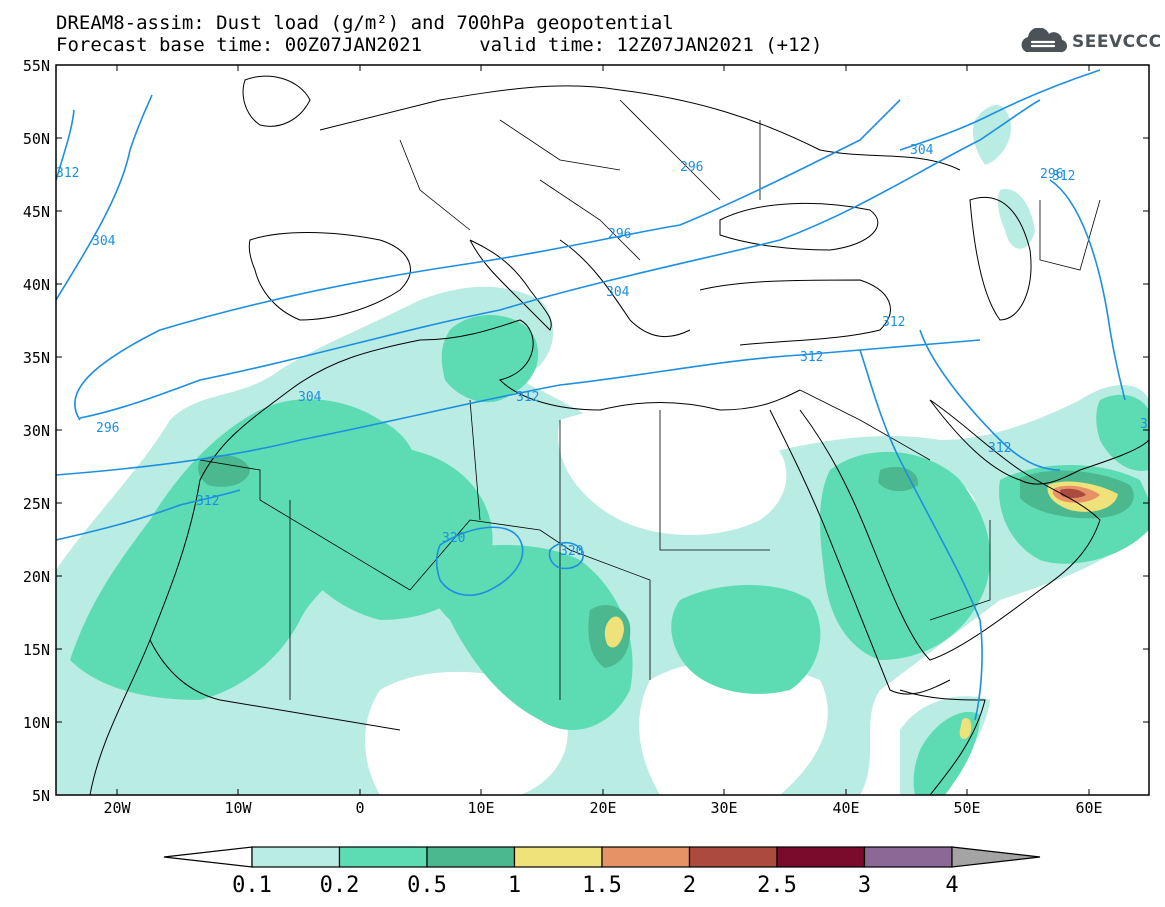 This screenshot has width=1165, height=907. What do you see at coordinates (1044, 40) in the screenshot?
I see `cloud-icon` at bounding box center [1044, 40].